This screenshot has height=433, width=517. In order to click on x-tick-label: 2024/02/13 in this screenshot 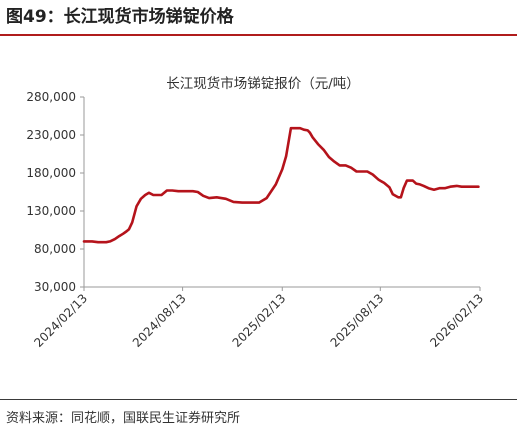, I will do `click(60, 320)`.